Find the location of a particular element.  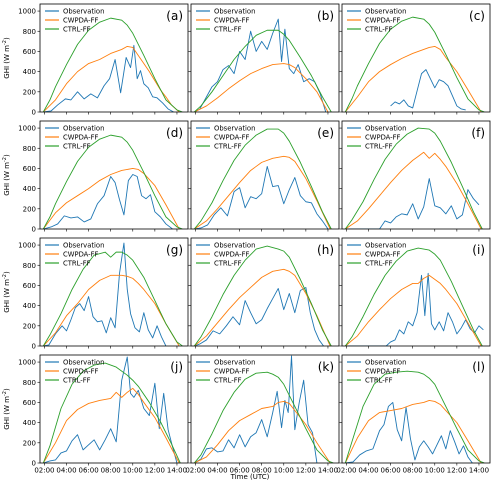

panel-label: (e) is located at coordinates (325, 133).